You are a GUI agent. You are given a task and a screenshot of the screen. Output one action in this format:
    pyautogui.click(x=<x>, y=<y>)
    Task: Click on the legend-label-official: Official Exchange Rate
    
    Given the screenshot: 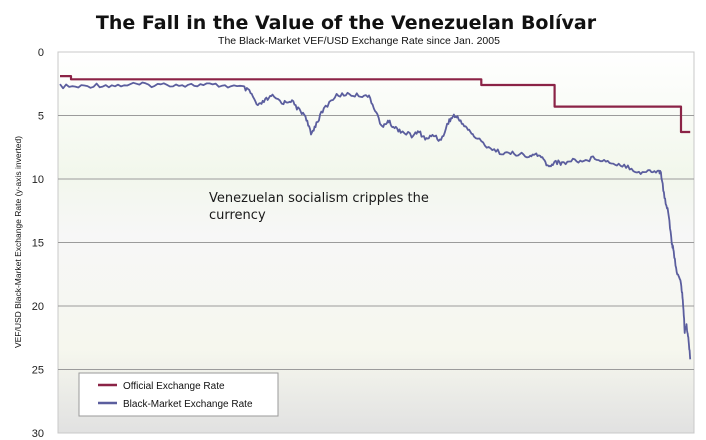 What is the action you would take?
    pyautogui.click(x=174, y=386)
    